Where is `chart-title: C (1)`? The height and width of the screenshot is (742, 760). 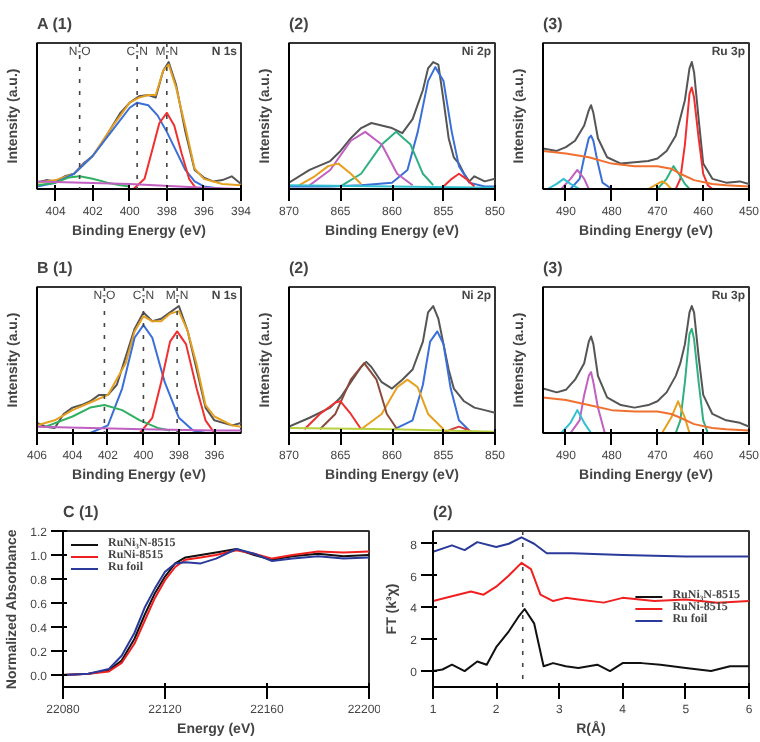
chart-title: C (1) is located at coordinates (81, 512).